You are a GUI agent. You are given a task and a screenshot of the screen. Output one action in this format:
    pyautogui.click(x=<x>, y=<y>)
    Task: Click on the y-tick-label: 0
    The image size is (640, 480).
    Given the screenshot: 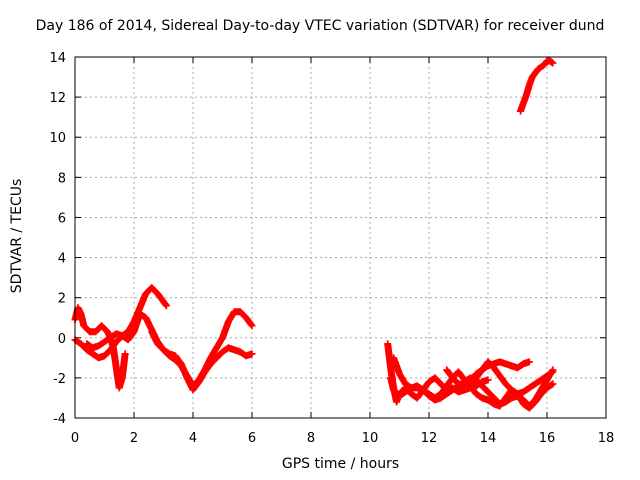 What is the action you would take?
    pyautogui.click(x=62, y=339)
    